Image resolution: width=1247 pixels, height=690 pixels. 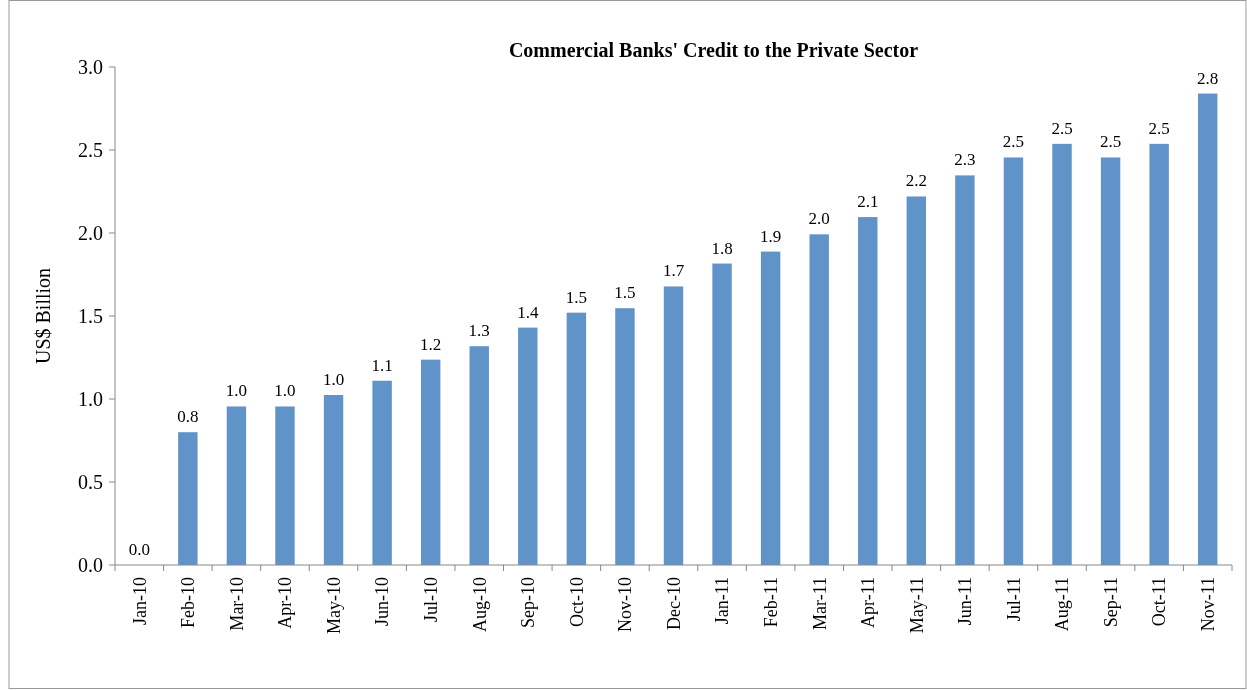 I want to click on x-tick-label: Feb-10, so click(x=188, y=602).